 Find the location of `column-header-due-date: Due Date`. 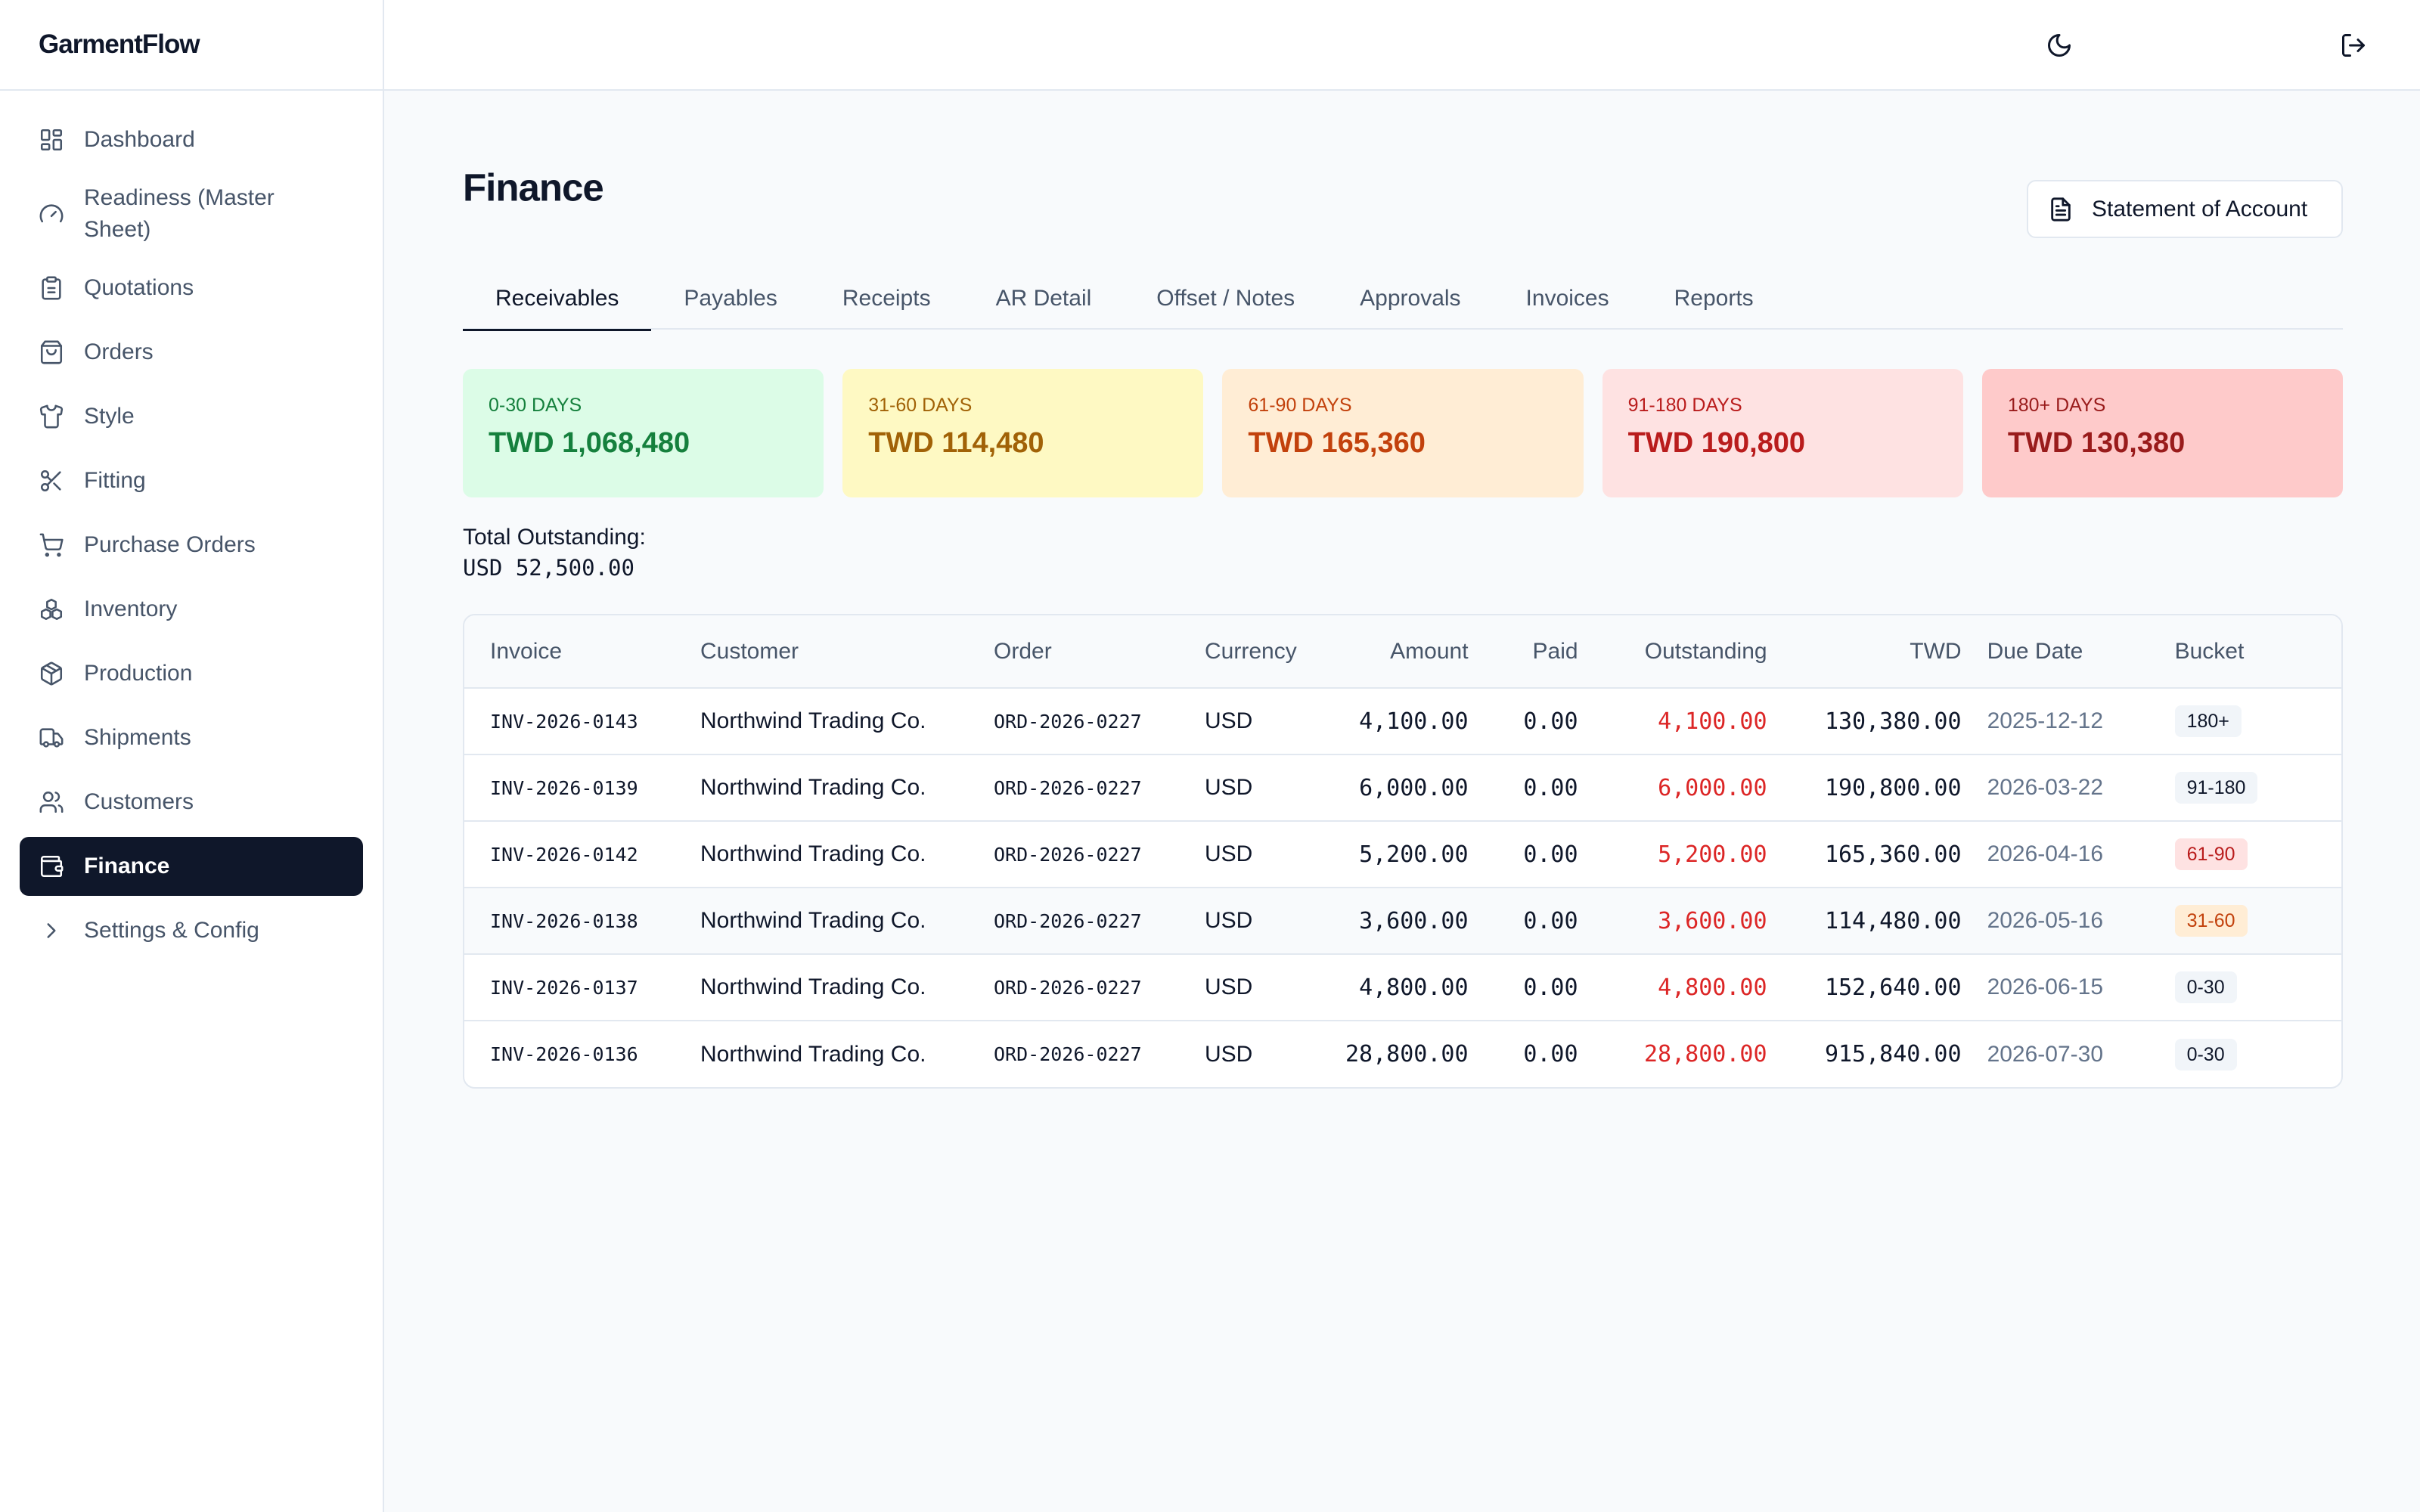

column-header-due-date: Due Date is located at coordinates (2055, 652).